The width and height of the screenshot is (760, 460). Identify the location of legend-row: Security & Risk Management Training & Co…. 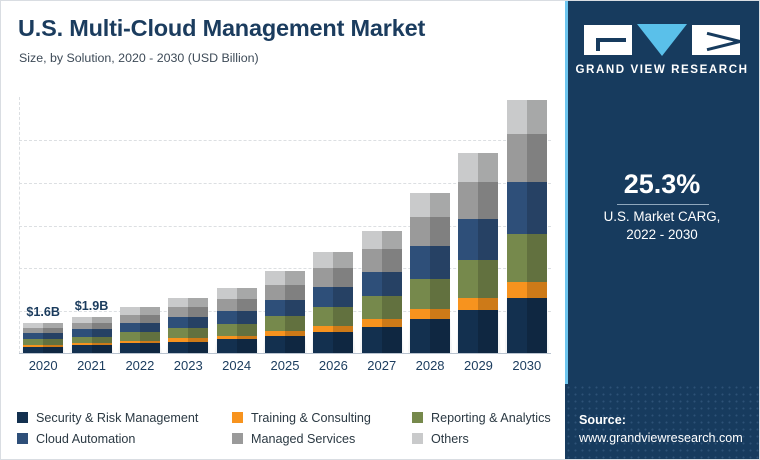
(289, 417).